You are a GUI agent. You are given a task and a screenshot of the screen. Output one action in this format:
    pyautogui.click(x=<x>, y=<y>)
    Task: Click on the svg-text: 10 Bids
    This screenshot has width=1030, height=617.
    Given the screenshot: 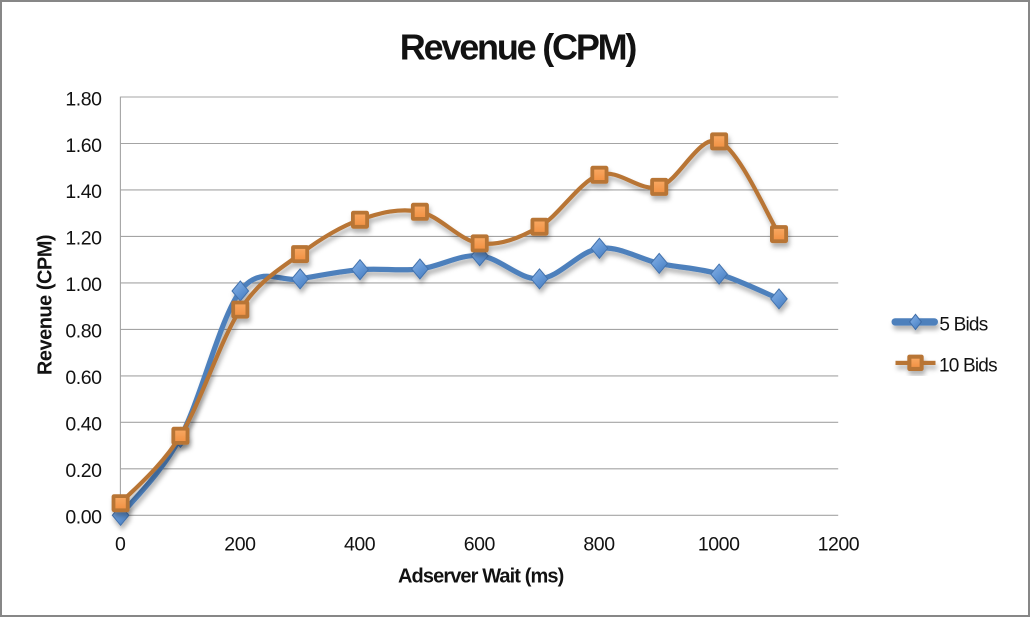 What is the action you would take?
    pyautogui.click(x=968, y=366)
    